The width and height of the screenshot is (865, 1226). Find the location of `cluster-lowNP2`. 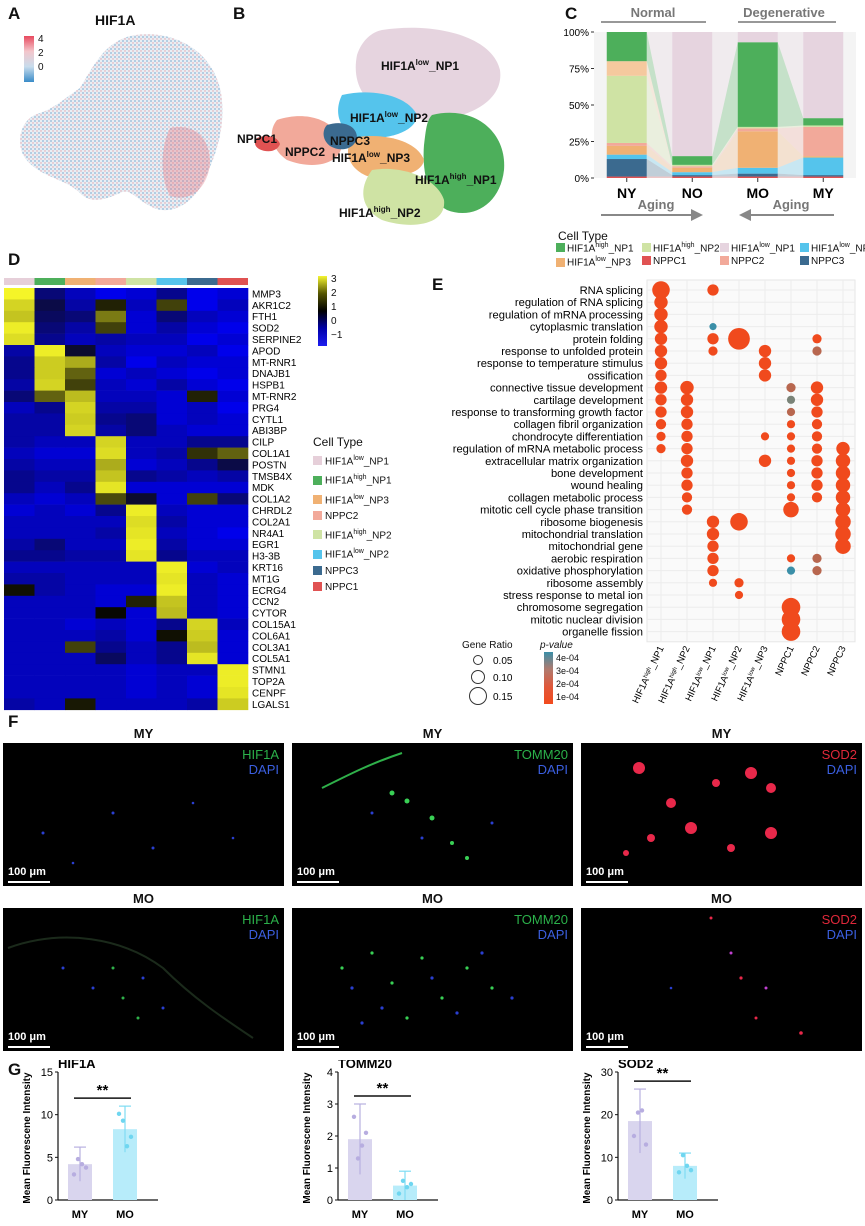

cluster-lowNP2 is located at coordinates (377, 115).